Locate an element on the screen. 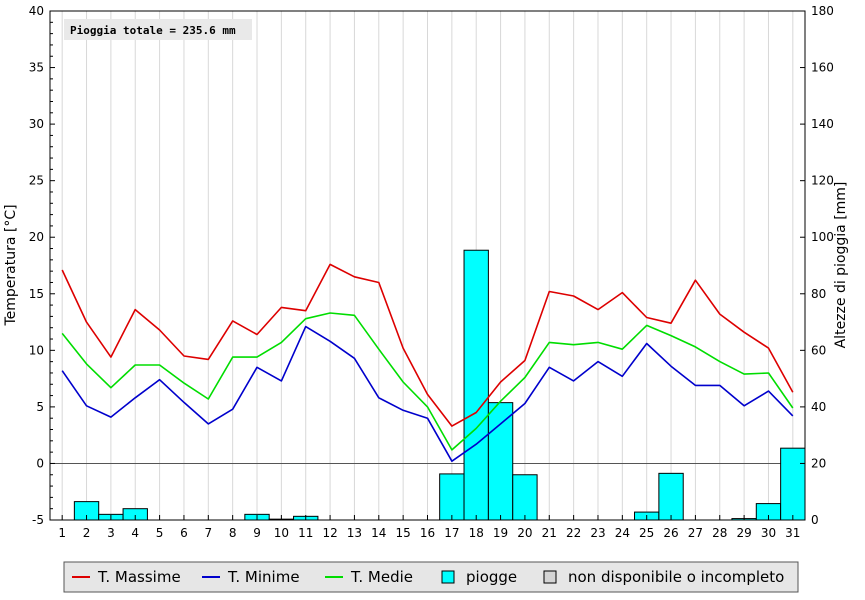 This screenshot has width=865, height=600. x-tick-label: 10 is located at coordinates (281, 533).